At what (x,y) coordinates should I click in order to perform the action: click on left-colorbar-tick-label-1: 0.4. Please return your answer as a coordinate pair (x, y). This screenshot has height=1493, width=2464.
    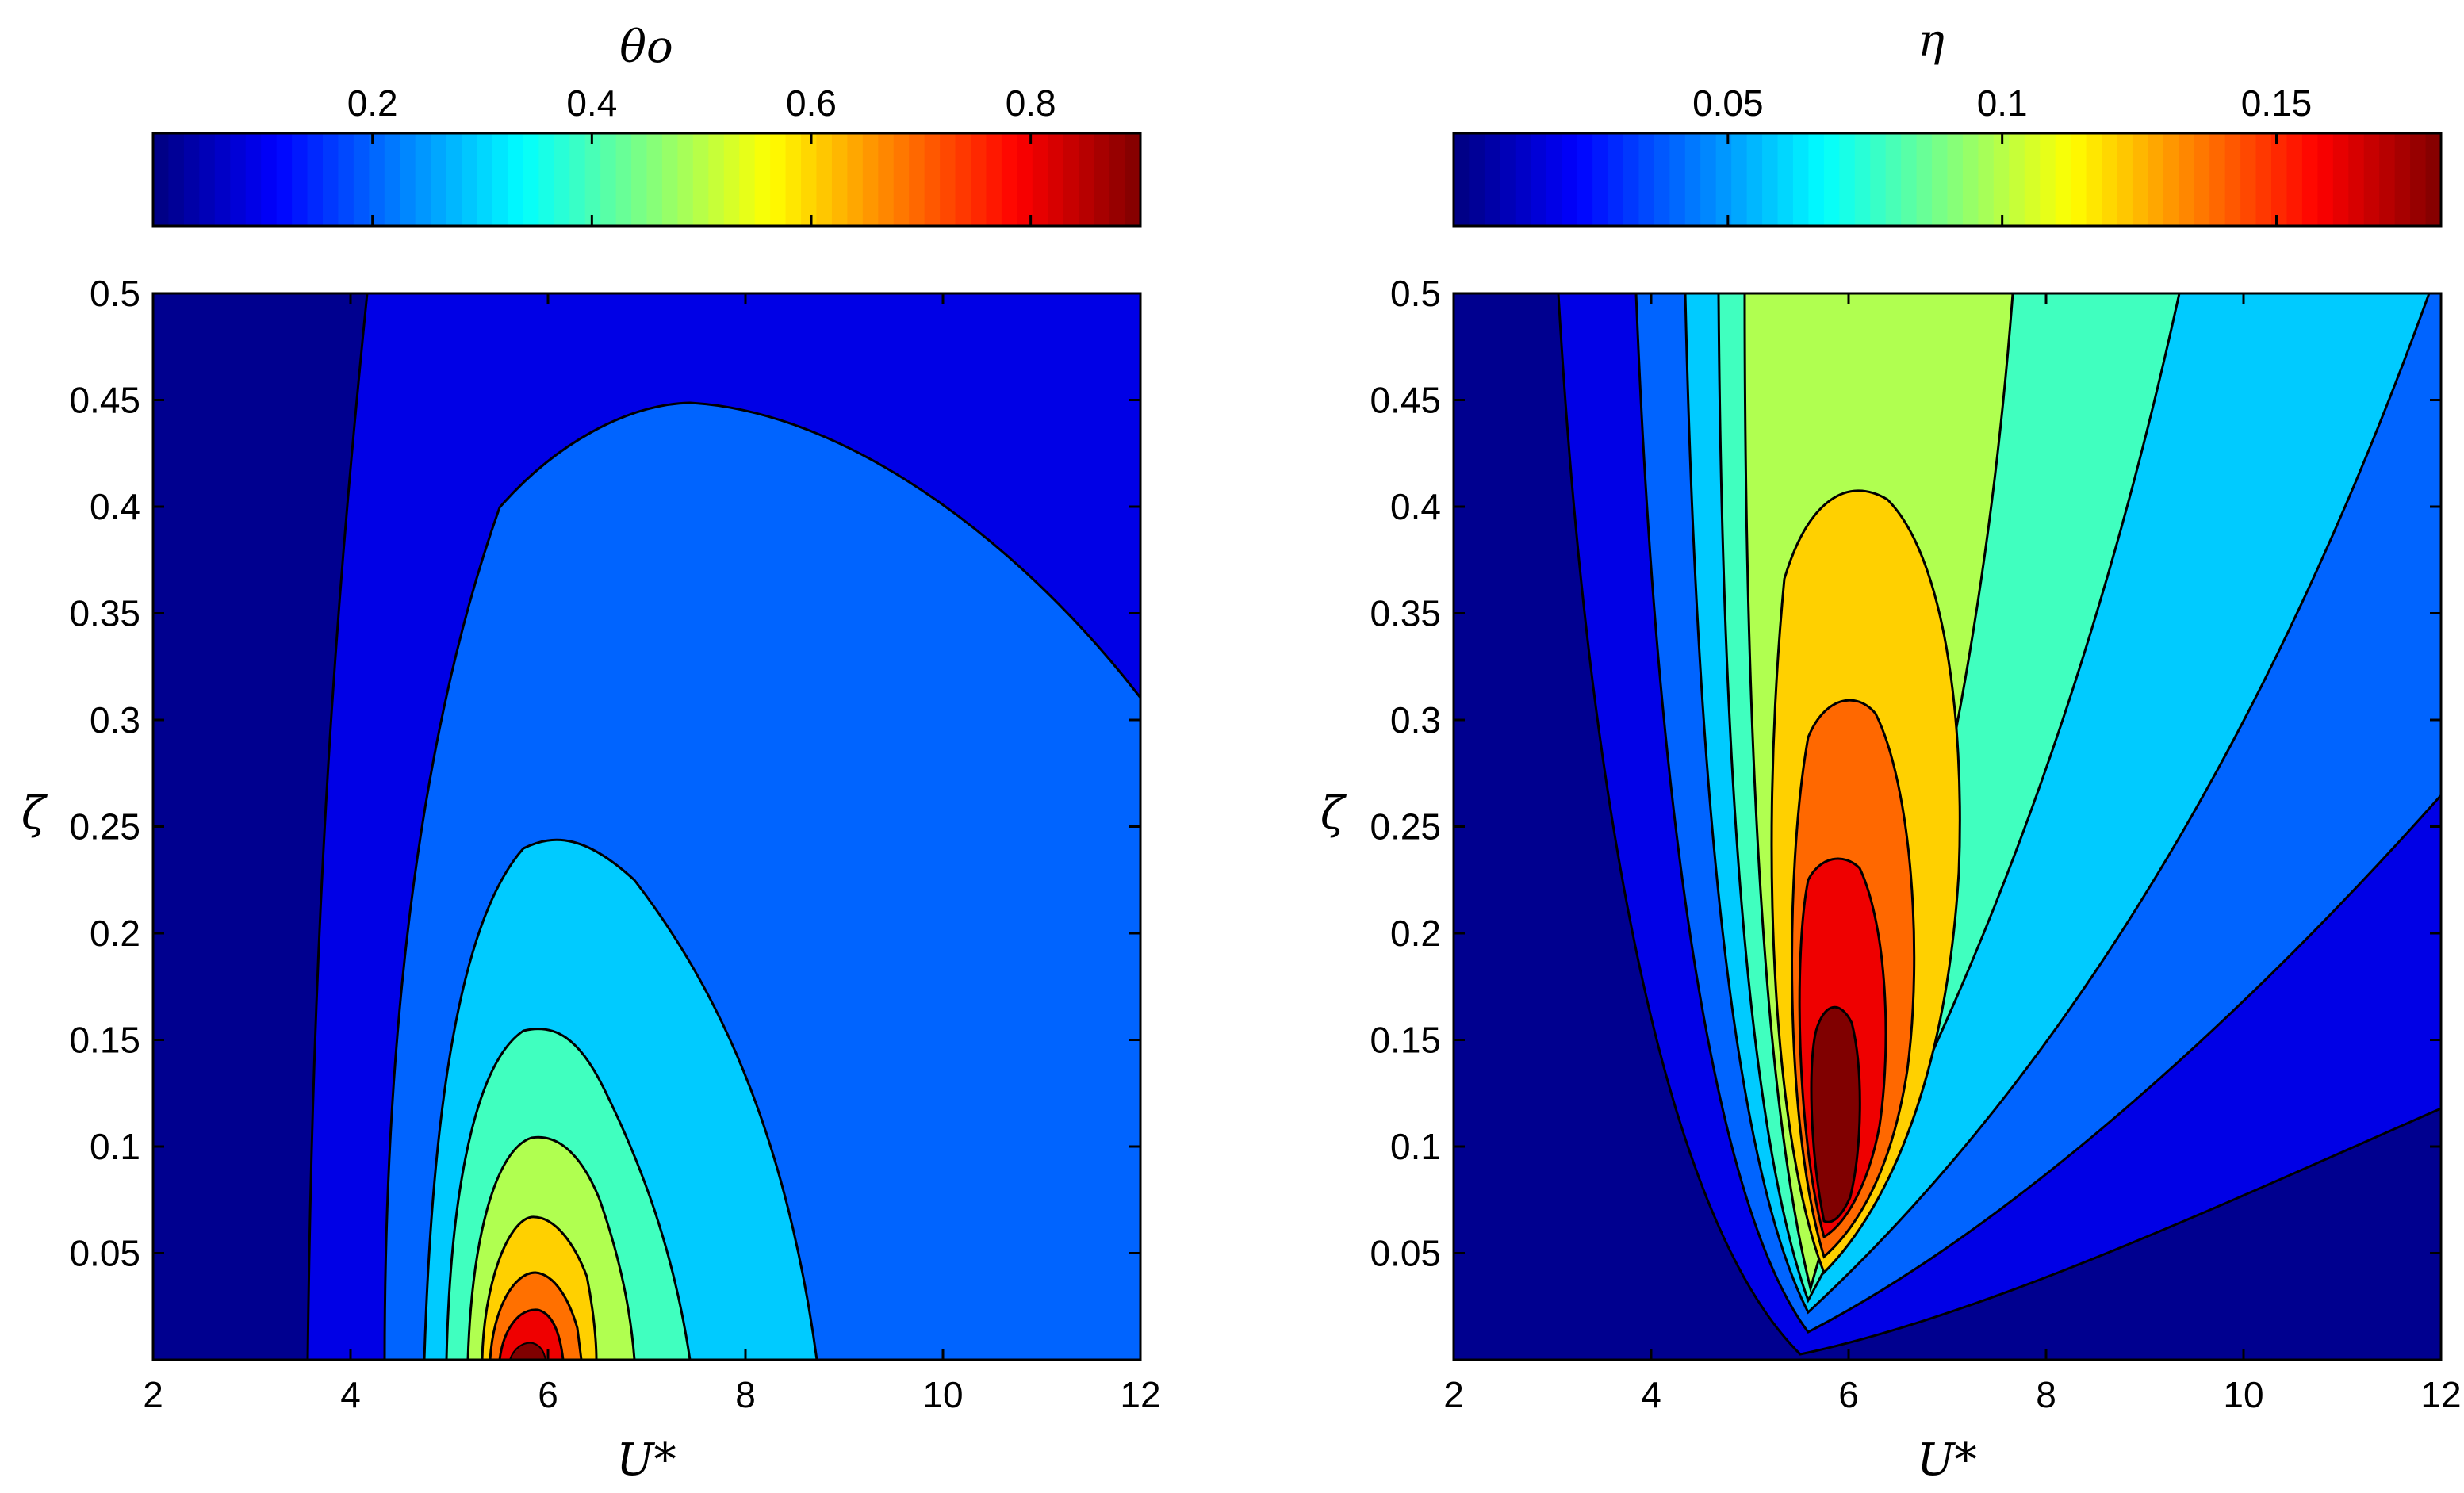
    Looking at the image, I should click on (591, 103).